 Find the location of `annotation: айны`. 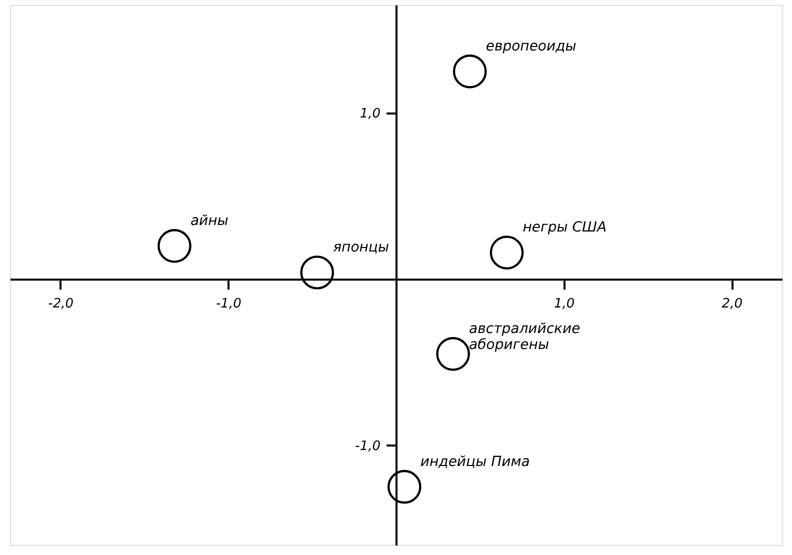

annotation: айны is located at coordinates (209, 220).